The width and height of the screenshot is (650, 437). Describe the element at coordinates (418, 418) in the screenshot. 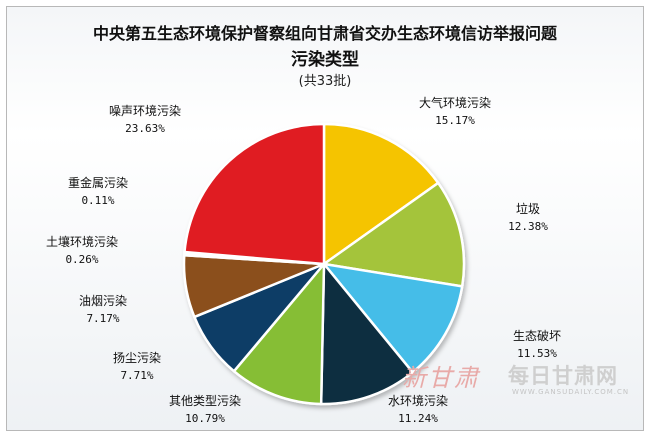

I see `slice-percent-4: 11.24%` at that location.